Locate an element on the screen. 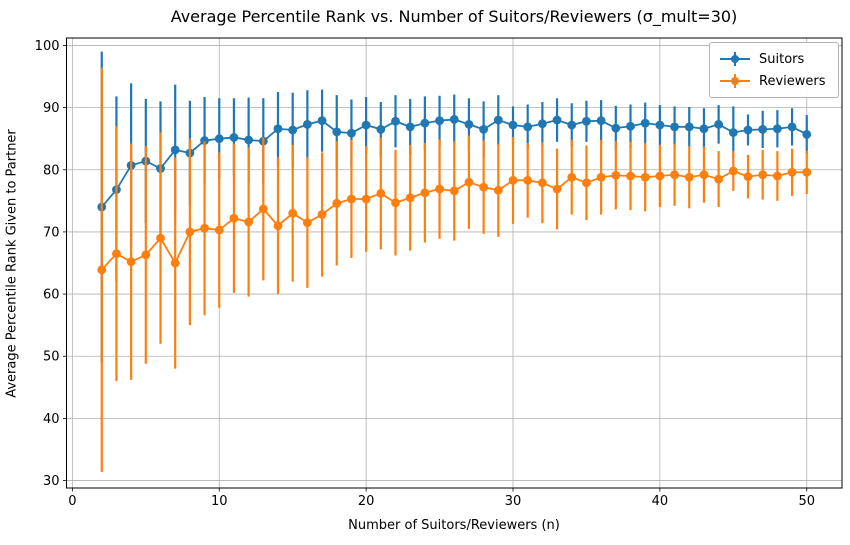 Image resolution: width=850 pixels, height=545 pixels. svg-text: 10 is located at coordinates (219, 501).